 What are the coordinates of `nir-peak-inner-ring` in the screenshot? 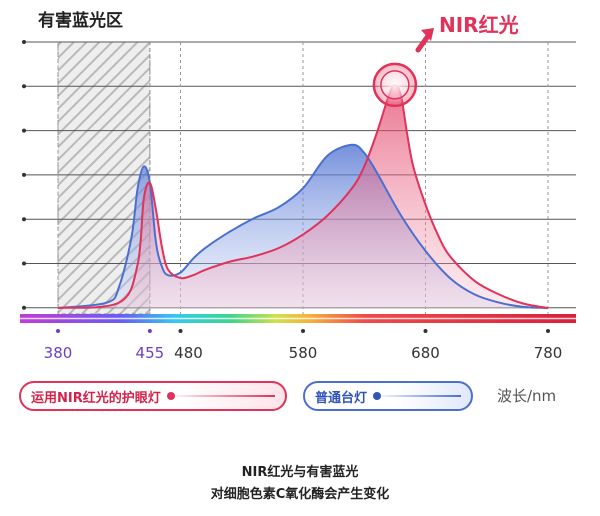 It's located at (395, 85).